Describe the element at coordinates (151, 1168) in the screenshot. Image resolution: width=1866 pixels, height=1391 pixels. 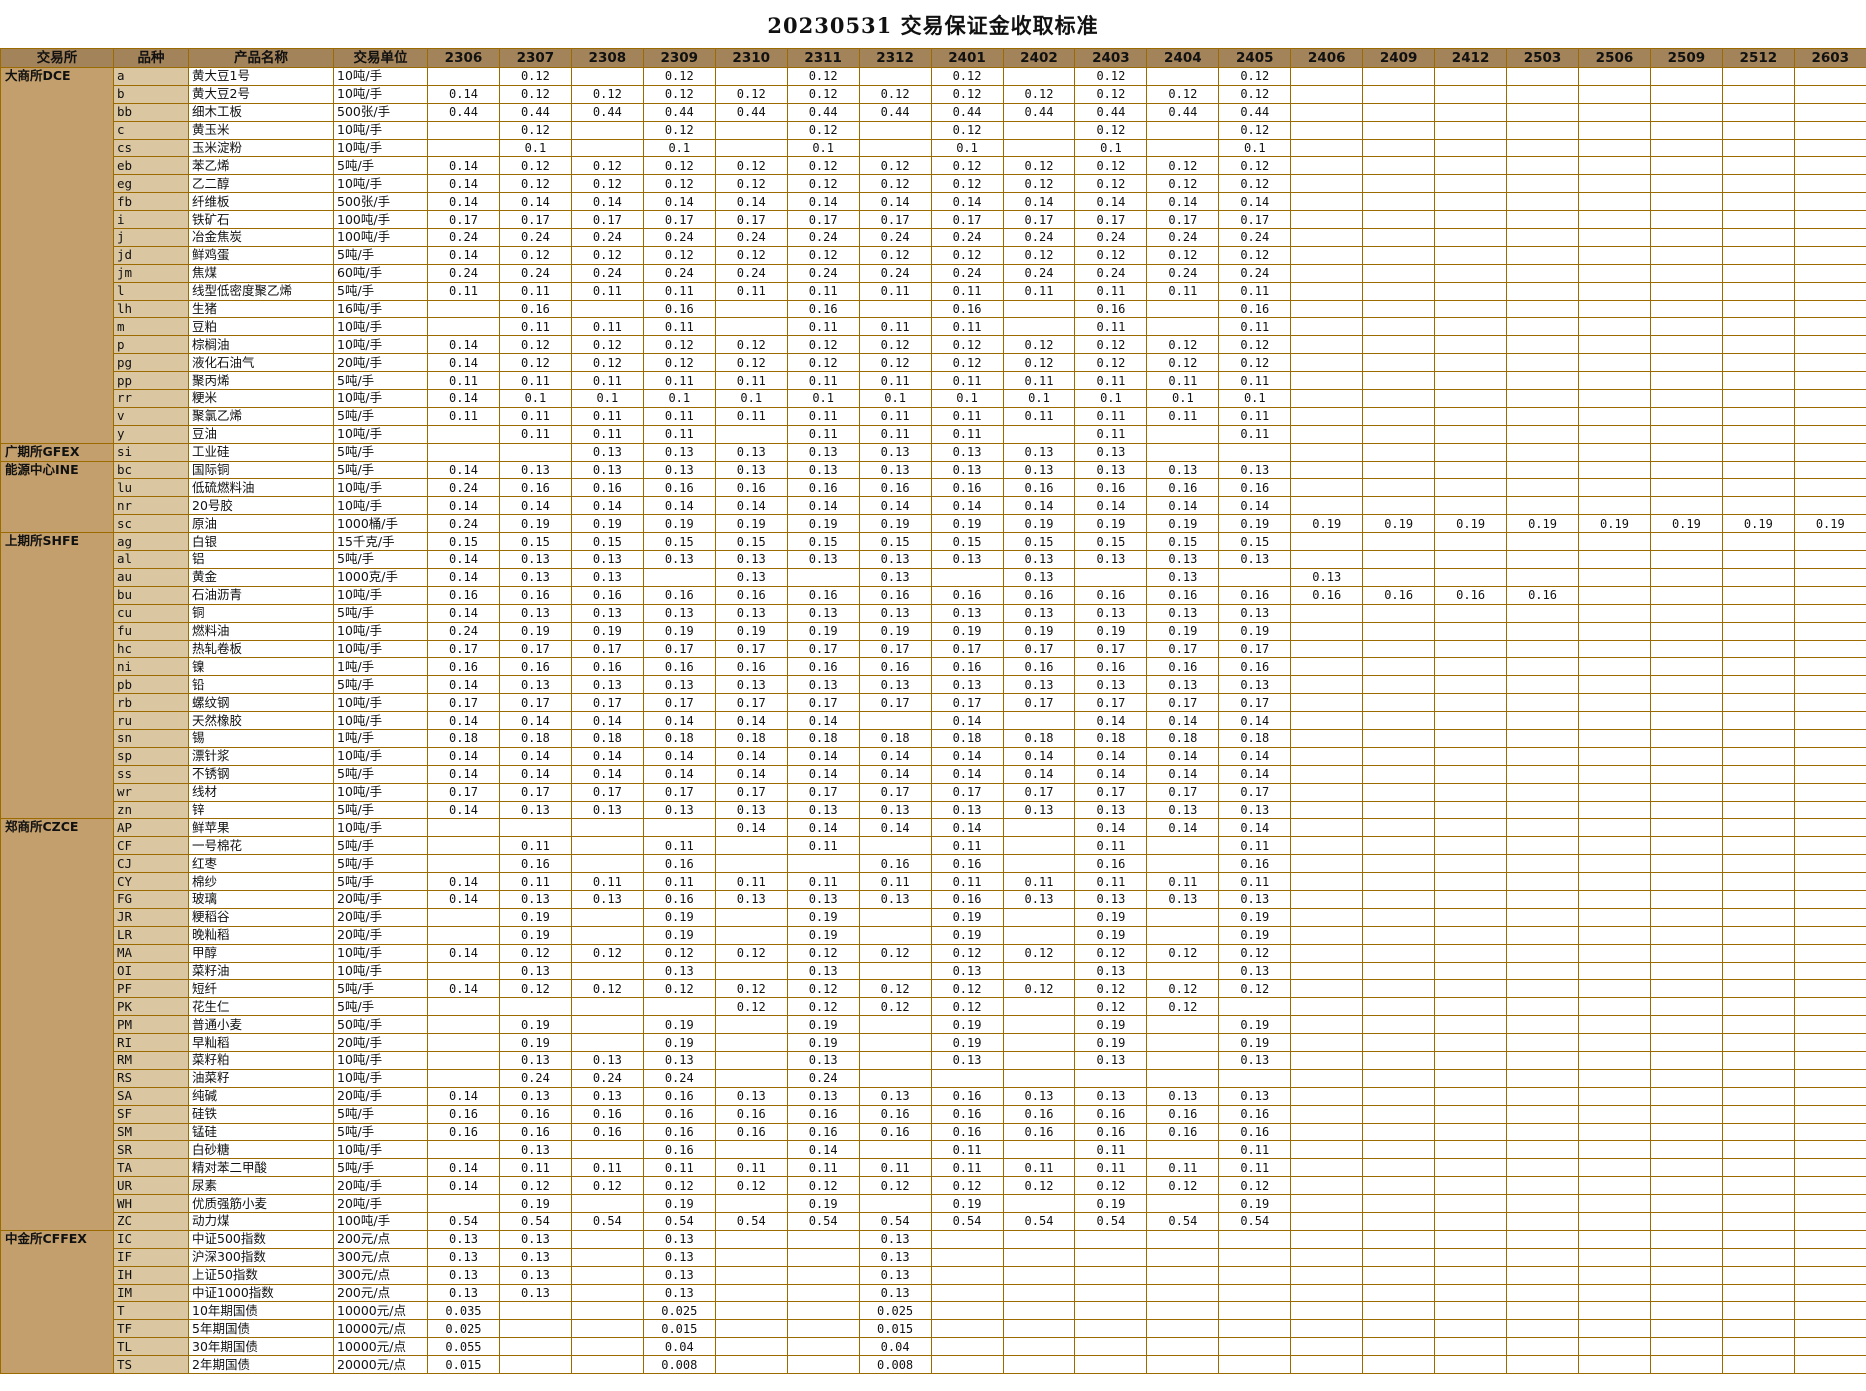
I see `code-cell: TA` at that location.